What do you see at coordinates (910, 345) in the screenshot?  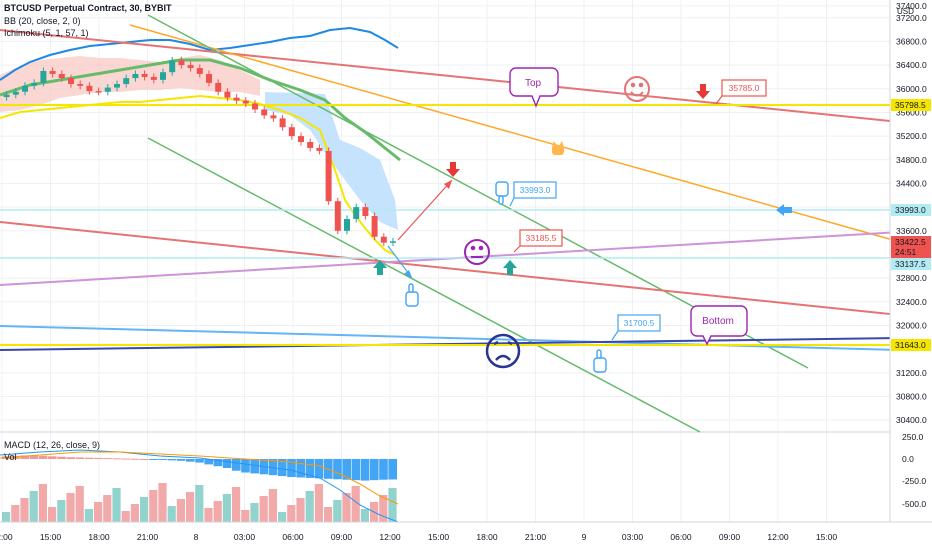 I see `price-tag-text: 31643.0` at bounding box center [910, 345].